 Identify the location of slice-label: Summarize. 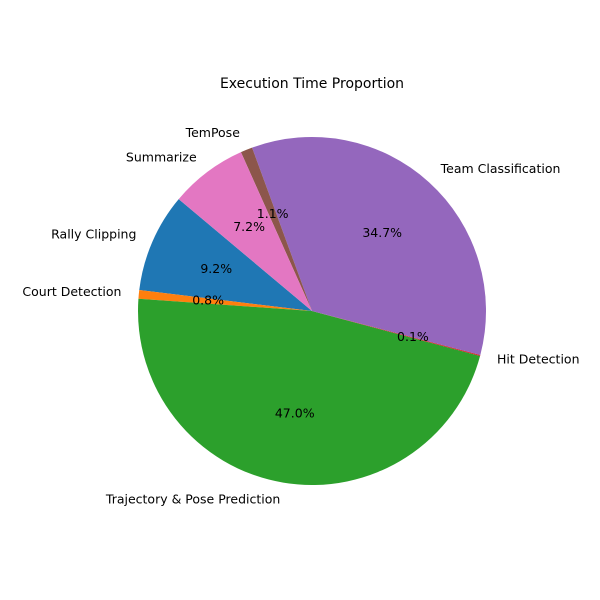
(161, 157).